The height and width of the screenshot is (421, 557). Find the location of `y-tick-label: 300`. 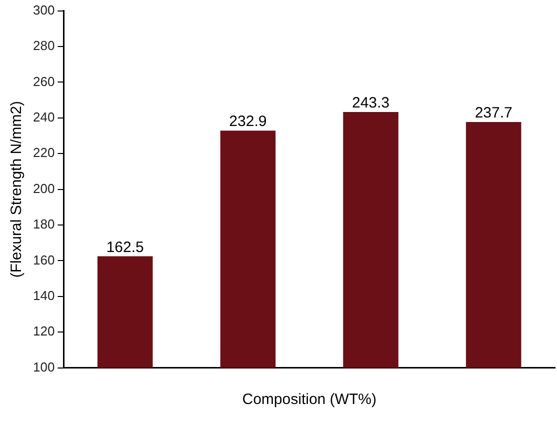

y-tick-label: 300 is located at coordinates (43, 10).